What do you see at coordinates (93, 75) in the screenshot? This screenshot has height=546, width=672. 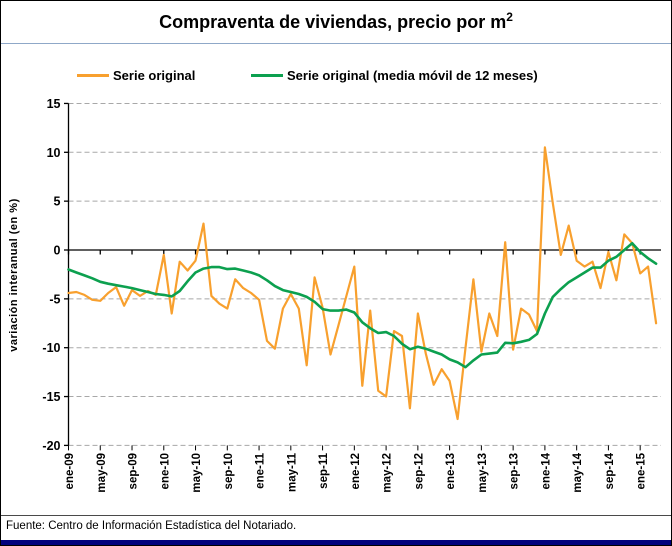 I see `serie-original-line-swatch` at bounding box center [93, 75].